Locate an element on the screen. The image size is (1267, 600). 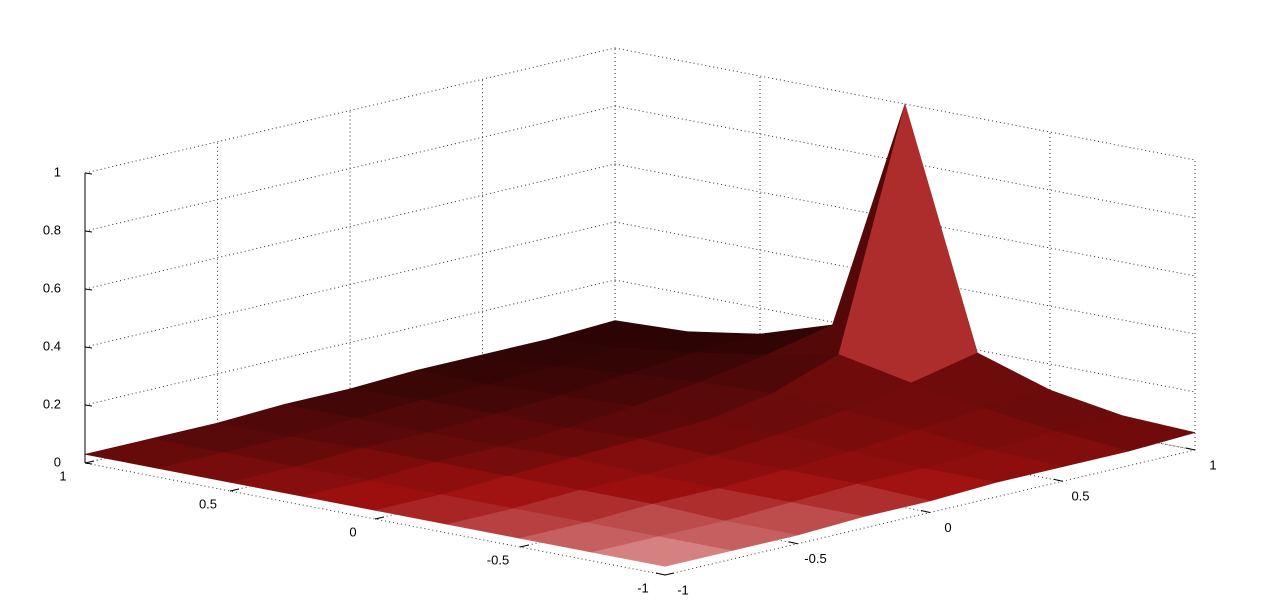
x-tick-label: -0.5 is located at coordinates (815, 558).